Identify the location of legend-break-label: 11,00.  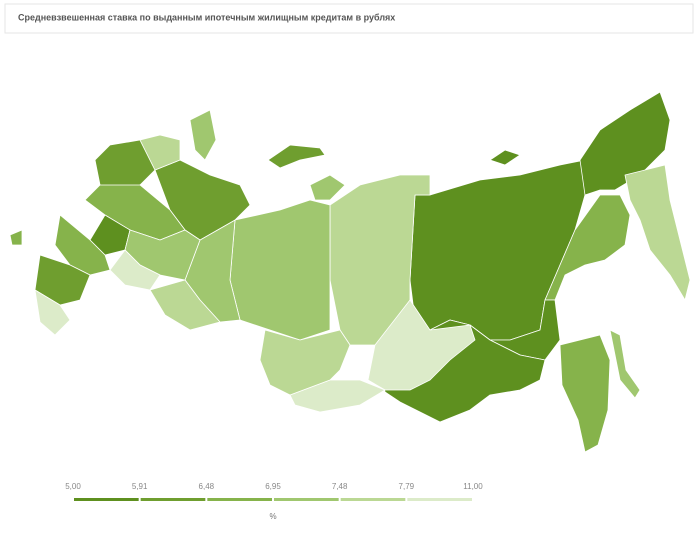
(473, 486).